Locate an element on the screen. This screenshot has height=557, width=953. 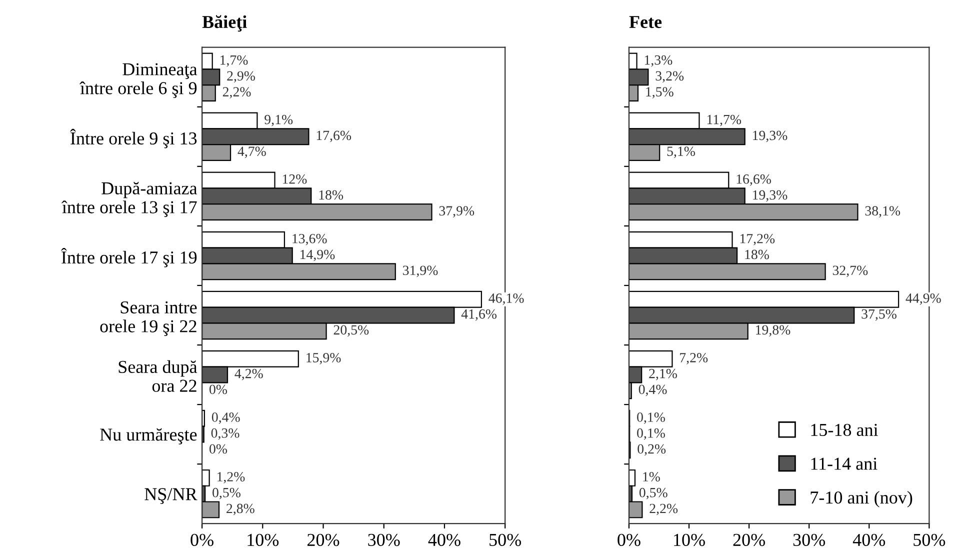
data-label: 17,2% is located at coordinates (757, 240).